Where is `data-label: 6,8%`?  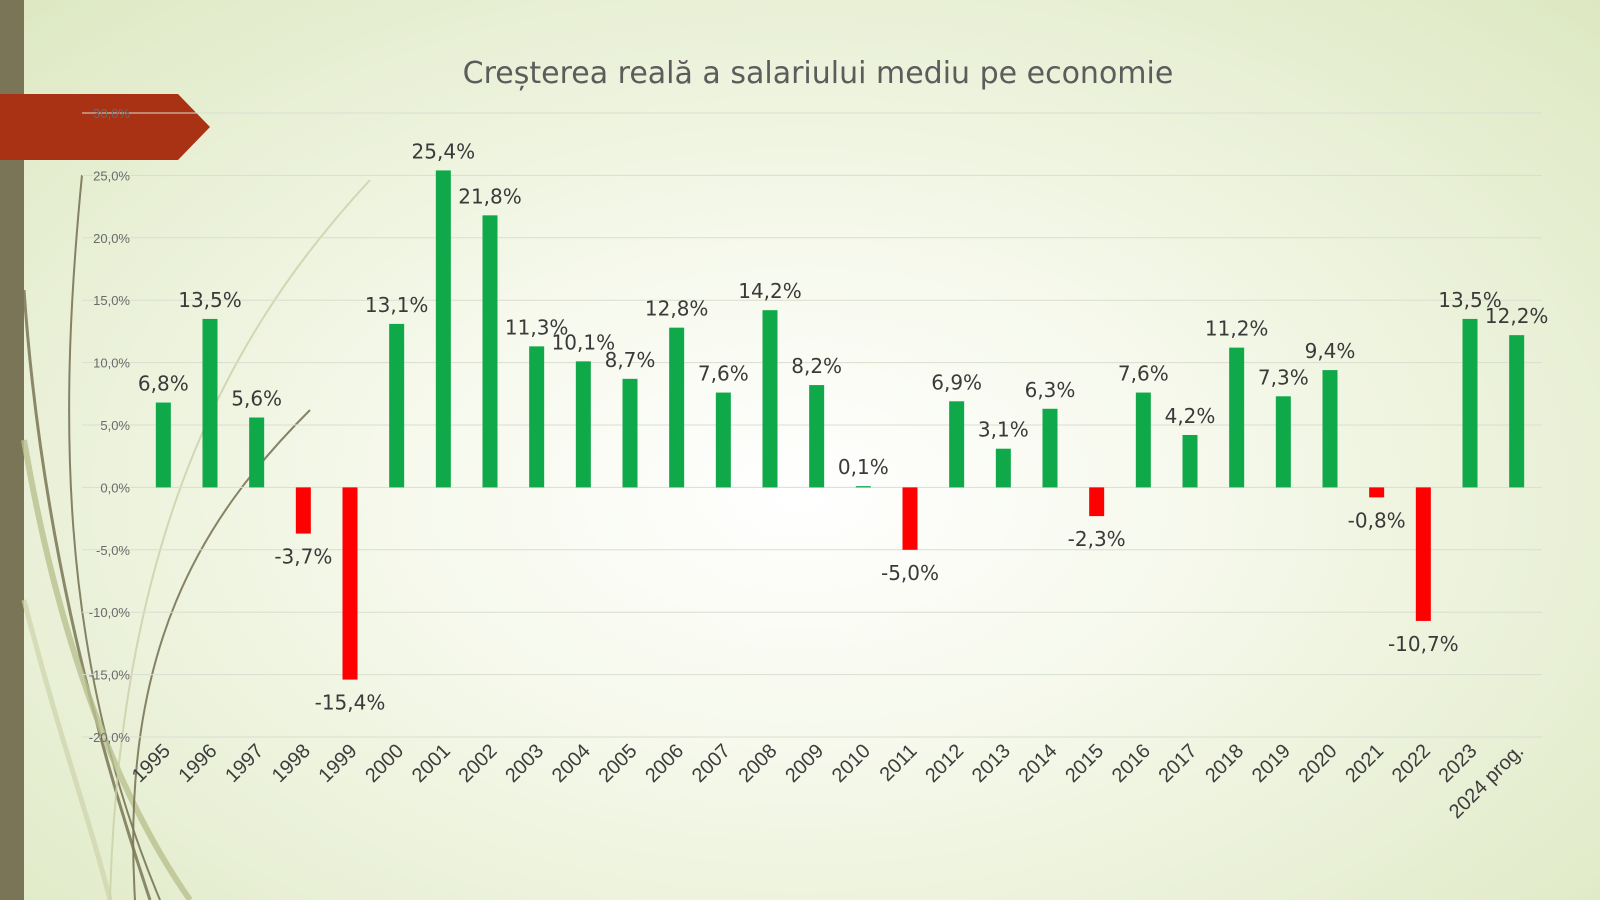 data-label: 6,8% is located at coordinates (163, 384).